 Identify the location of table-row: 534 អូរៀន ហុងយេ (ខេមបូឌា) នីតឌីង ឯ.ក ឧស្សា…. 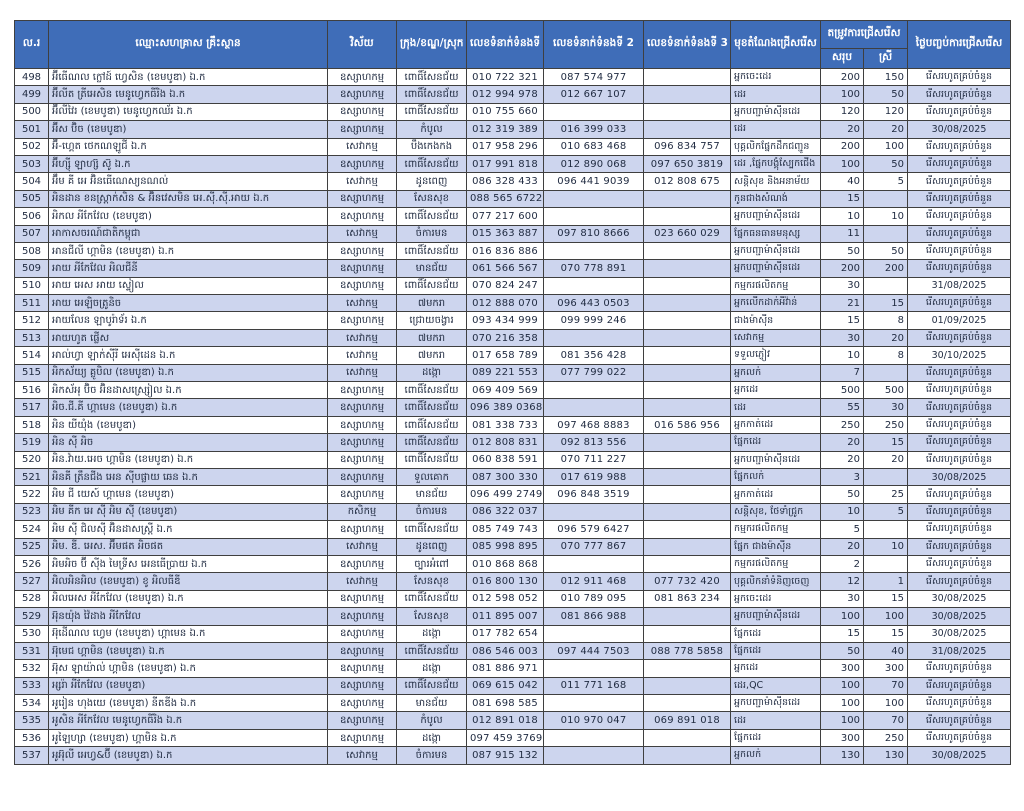
(512, 703).